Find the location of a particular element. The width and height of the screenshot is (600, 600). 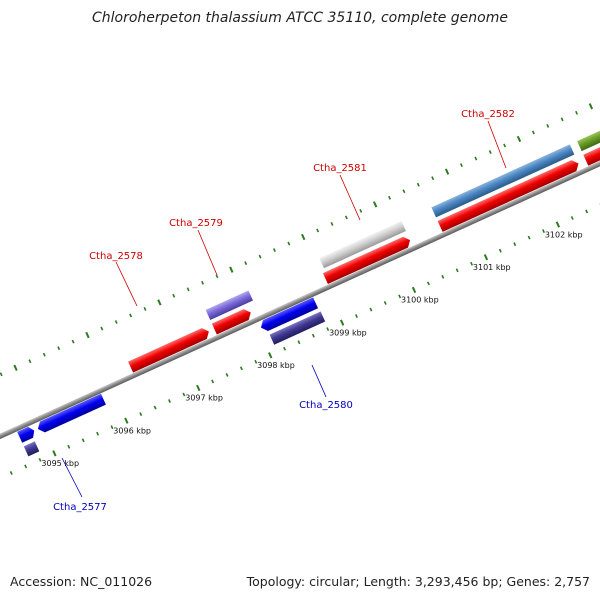

tick-label: 3098 kbp is located at coordinates (276, 365).